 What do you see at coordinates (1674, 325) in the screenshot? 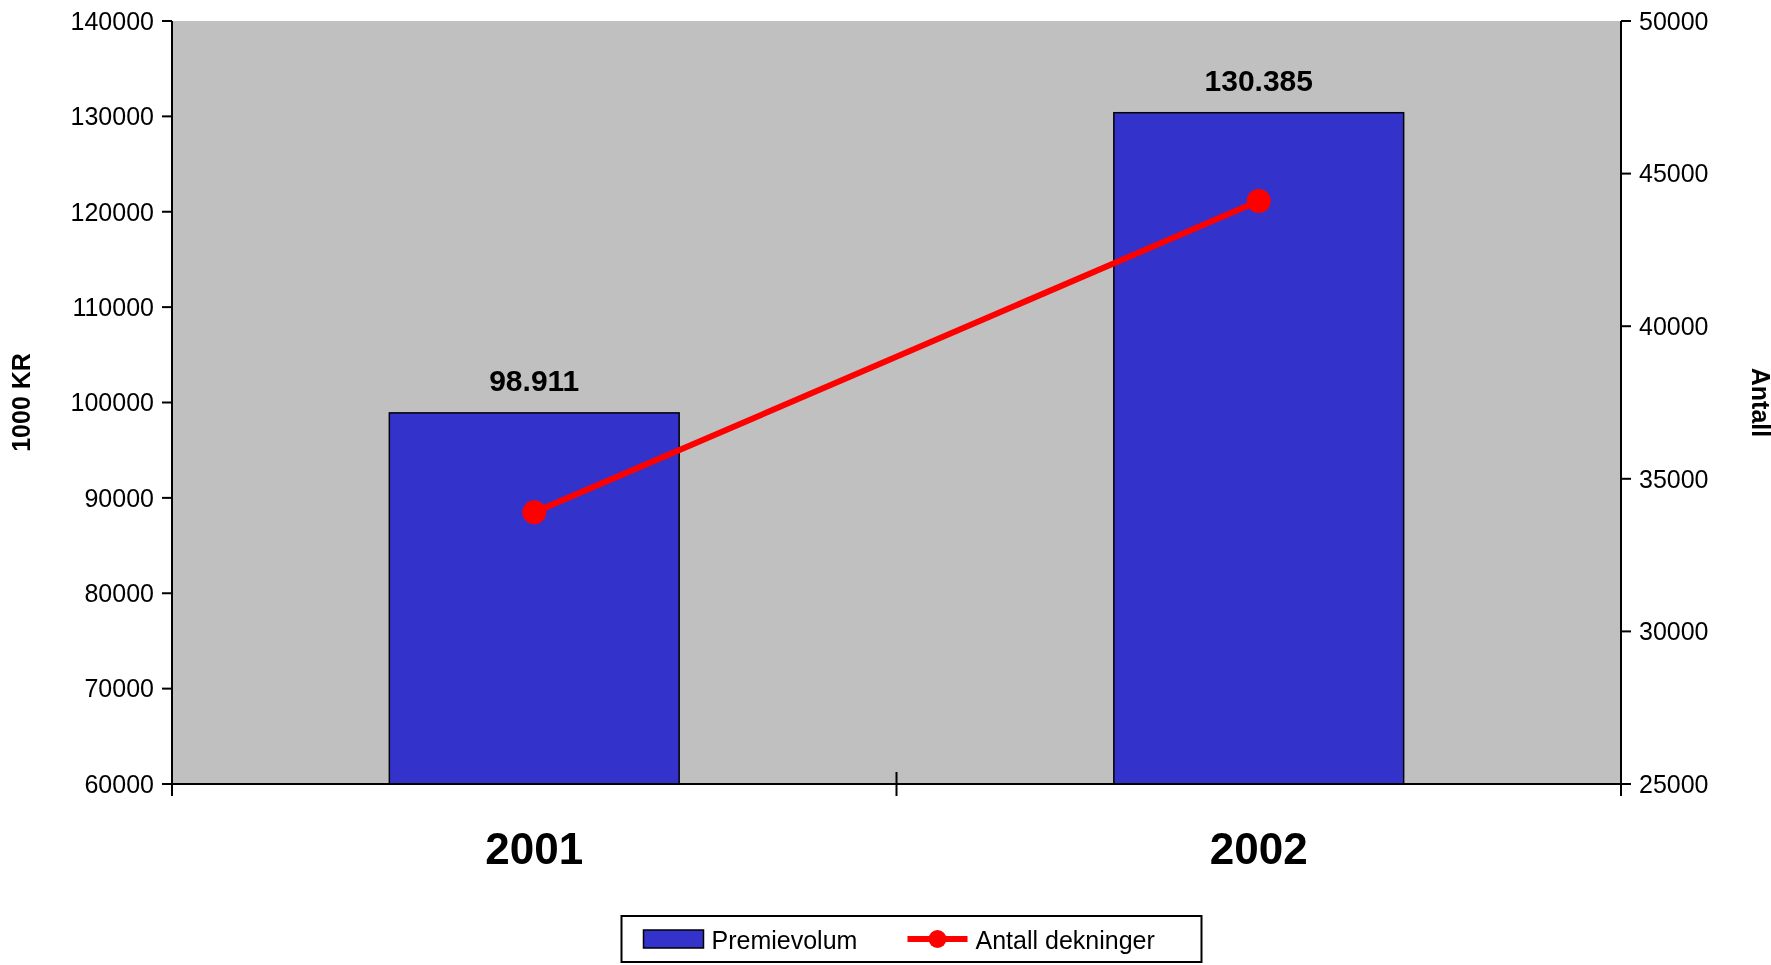
I see `y2-tick-label: 40000` at bounding box center [1674, 325].